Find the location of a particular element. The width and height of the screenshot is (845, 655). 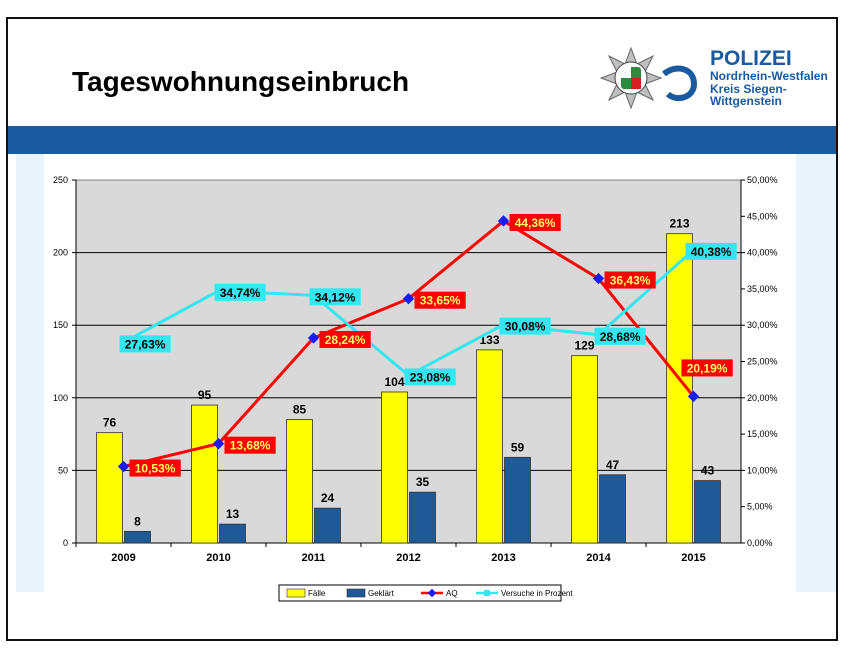

y-left-tick-label: 200 is located at coordinates (60, 253).